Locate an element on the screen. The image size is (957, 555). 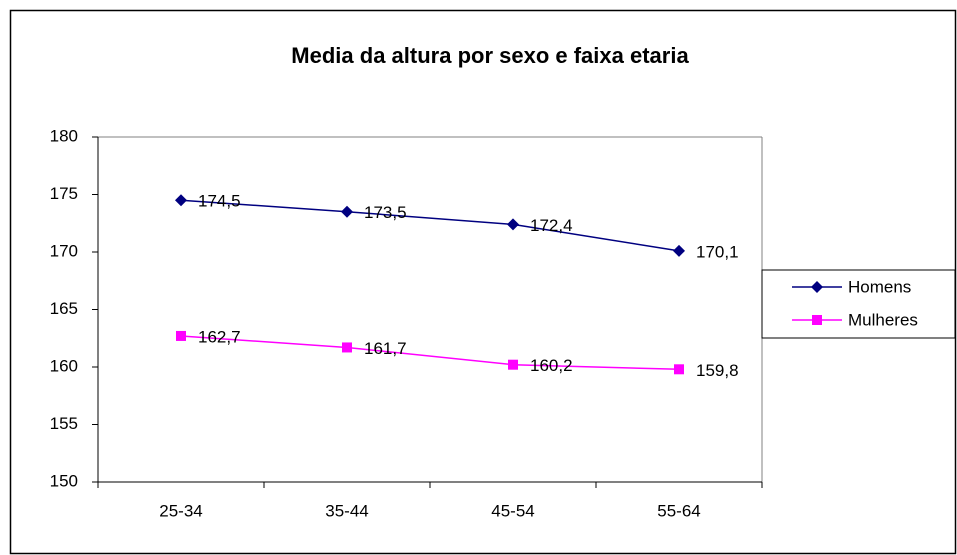
data-label: 174,5 is located at coordinates (219, 201).